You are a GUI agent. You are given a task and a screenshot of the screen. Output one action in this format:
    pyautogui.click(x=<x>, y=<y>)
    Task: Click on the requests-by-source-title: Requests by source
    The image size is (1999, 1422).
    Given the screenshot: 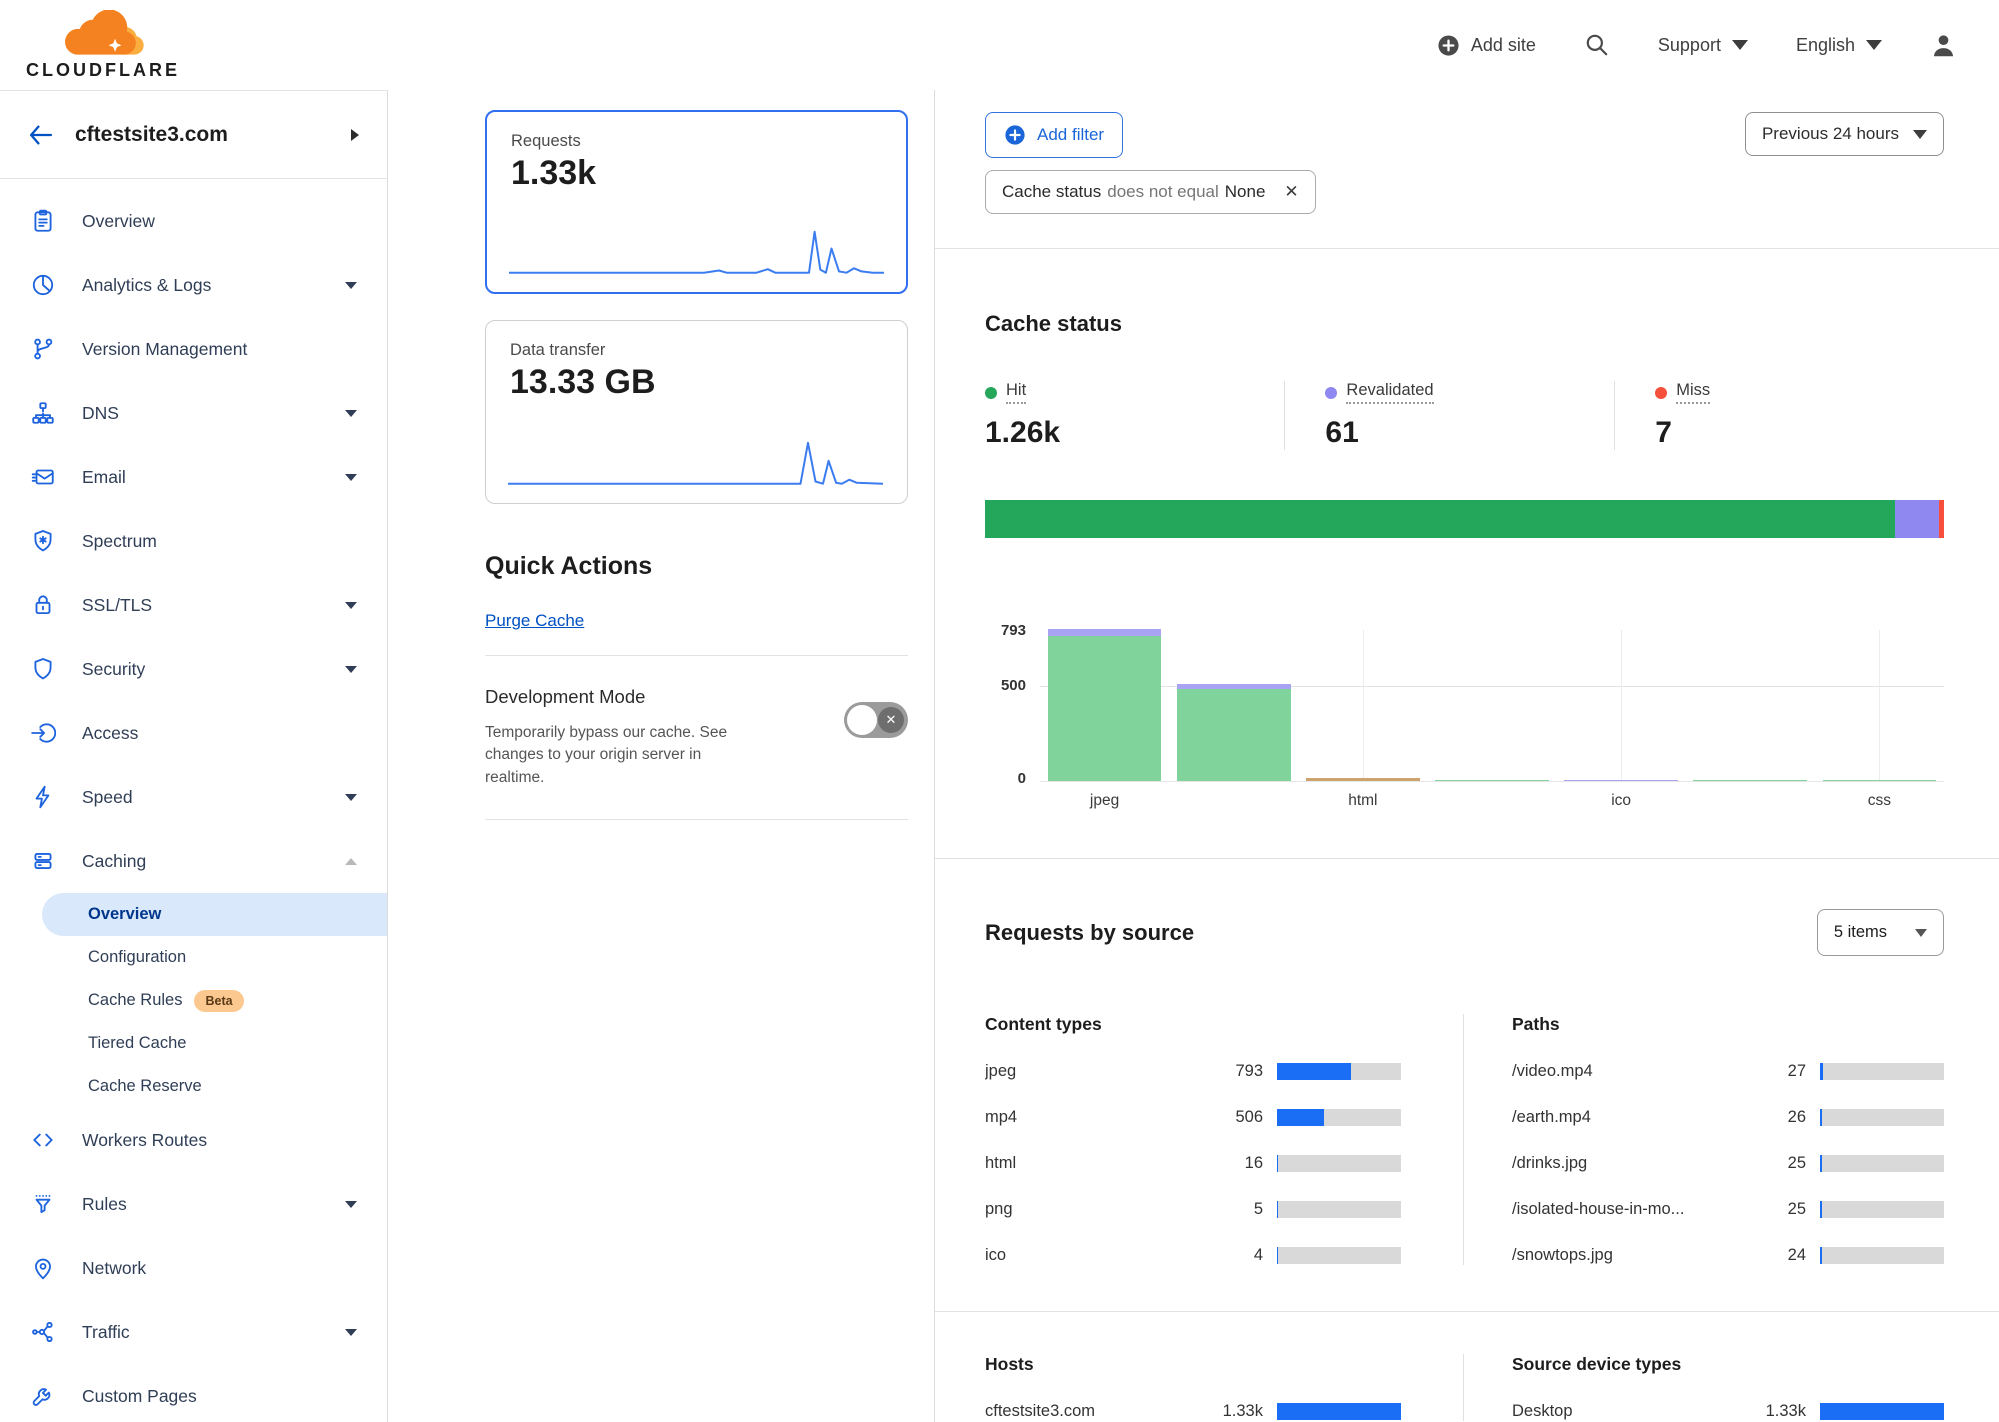 What is the action you would take?
    pyautogui.click(x=1090, y=932)
    